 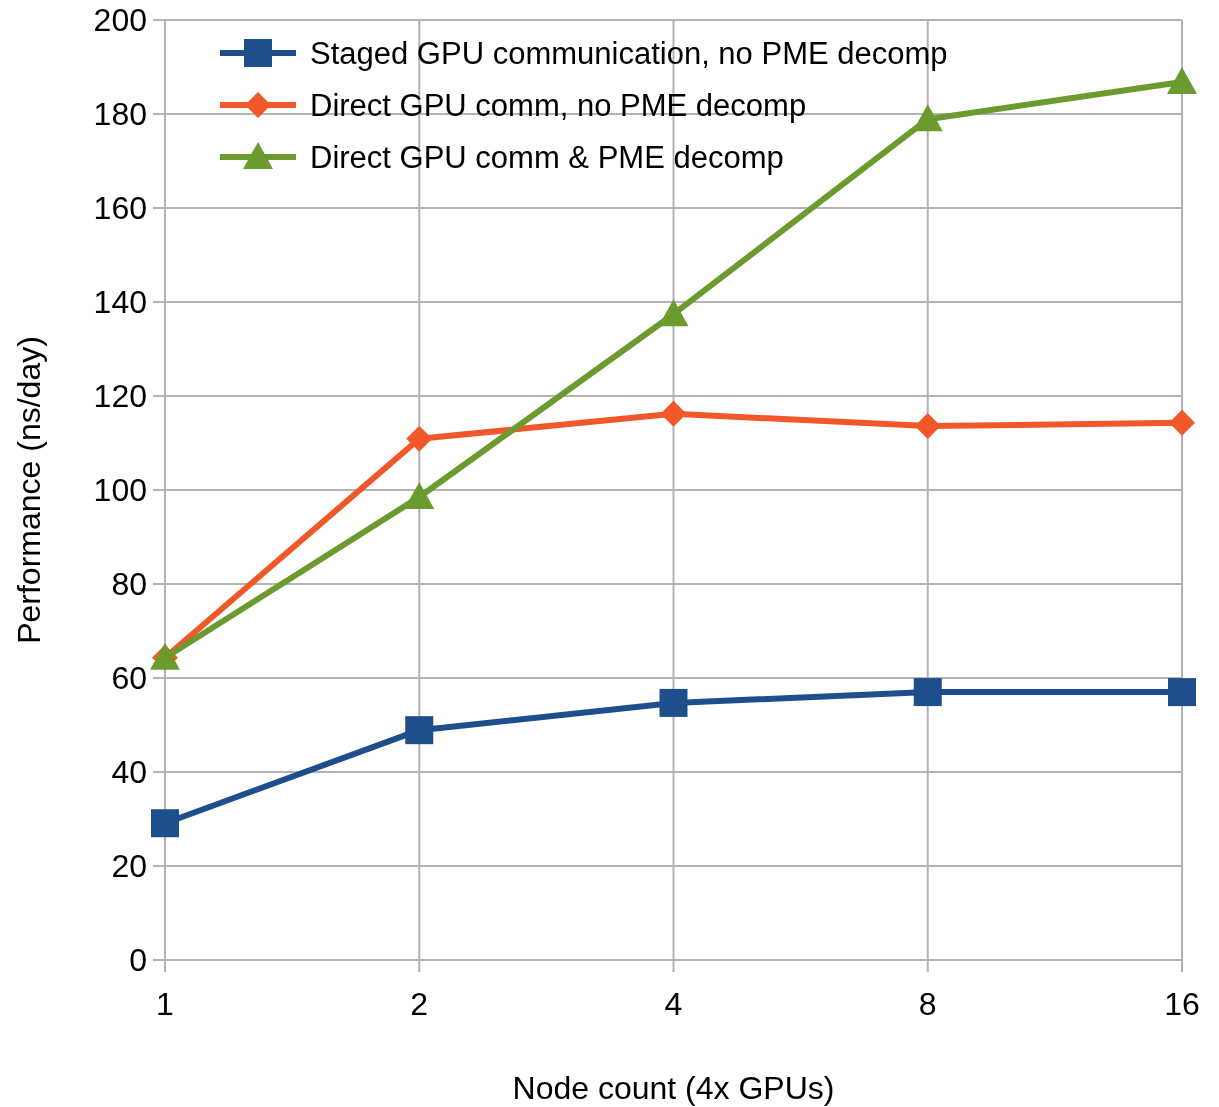 What do you see at coordinates (120, 20) in the screenshot?
I see `y-tick-label: 200` at bounding box center [120, 20].